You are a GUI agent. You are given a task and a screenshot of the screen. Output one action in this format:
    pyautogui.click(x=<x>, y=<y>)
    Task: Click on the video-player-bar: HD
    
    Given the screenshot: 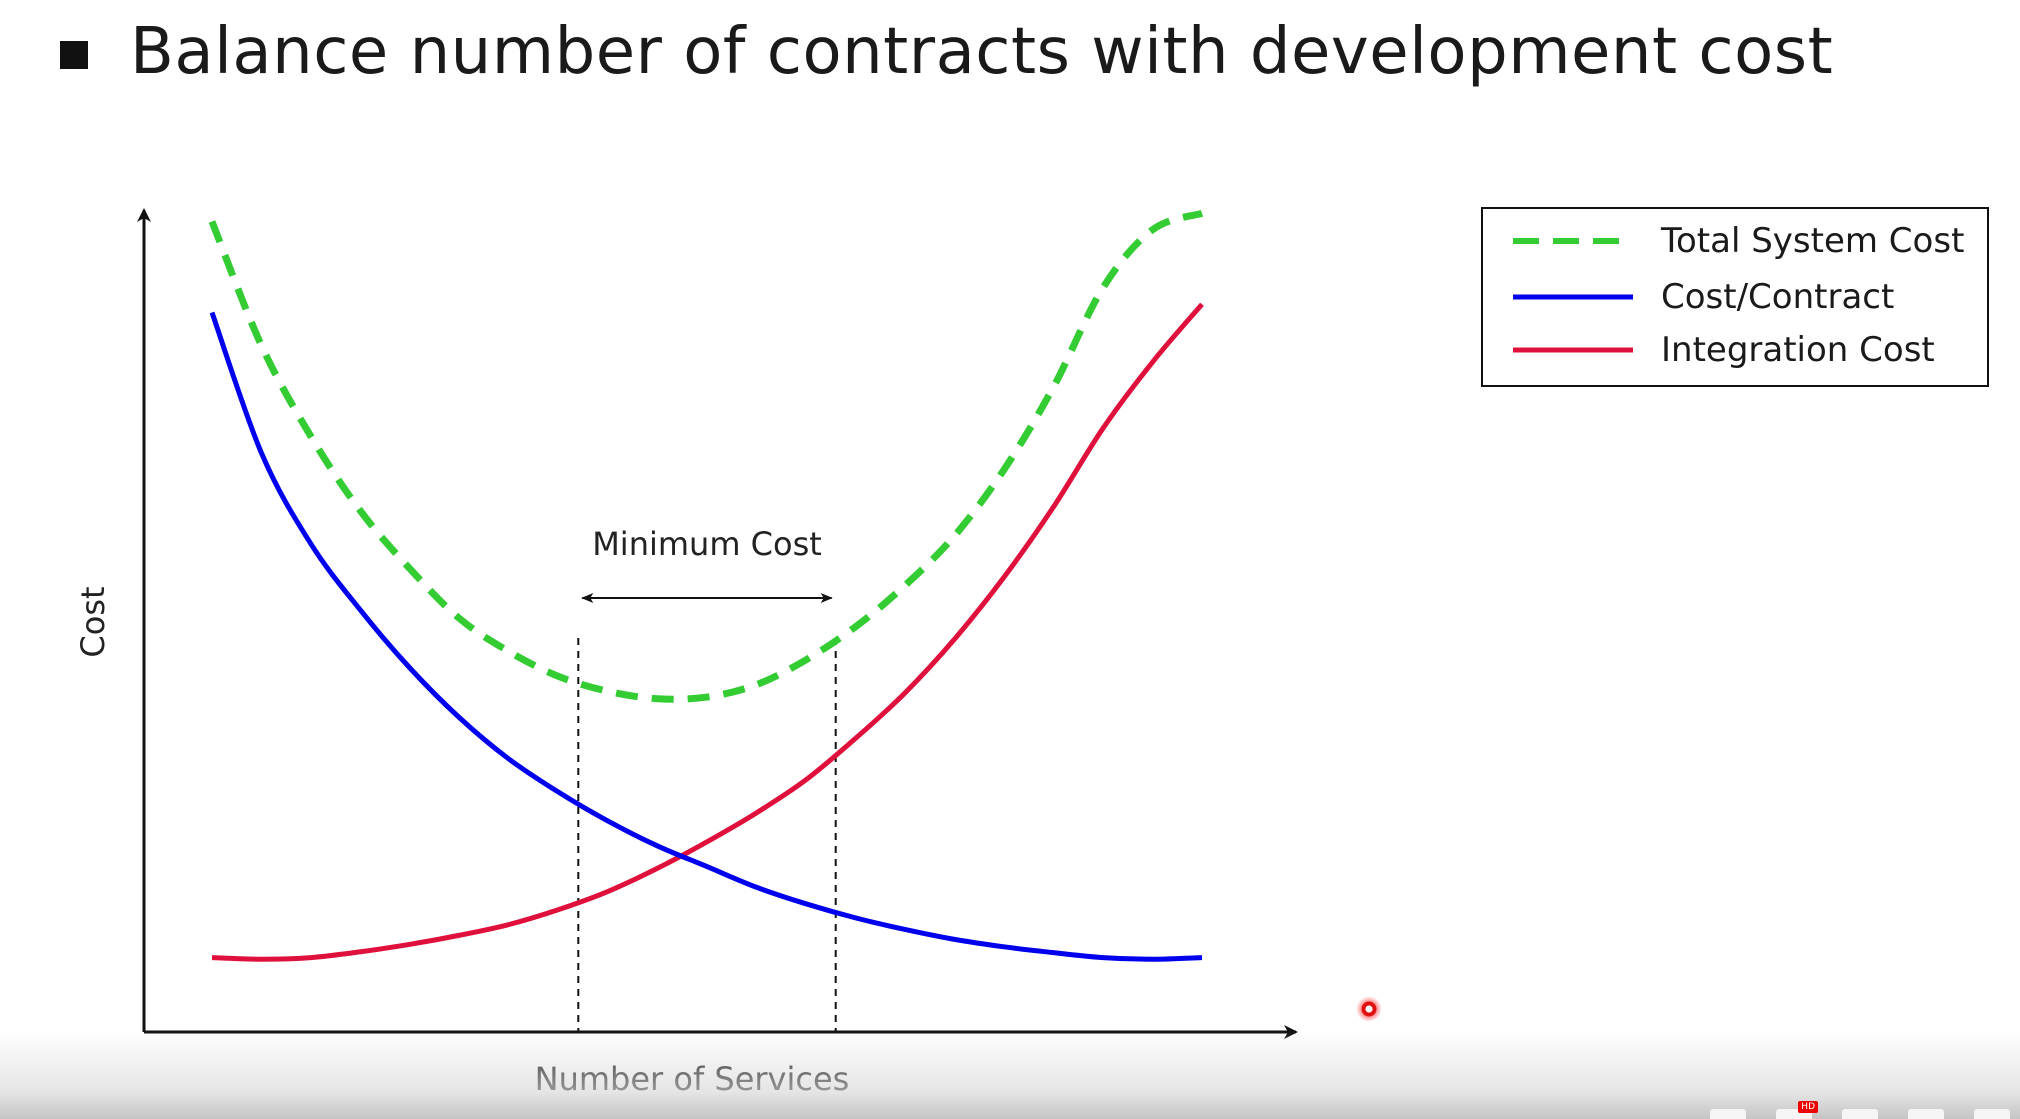 What is the action you would take?
    pyautogui.click(x=1010, y=1074)
    